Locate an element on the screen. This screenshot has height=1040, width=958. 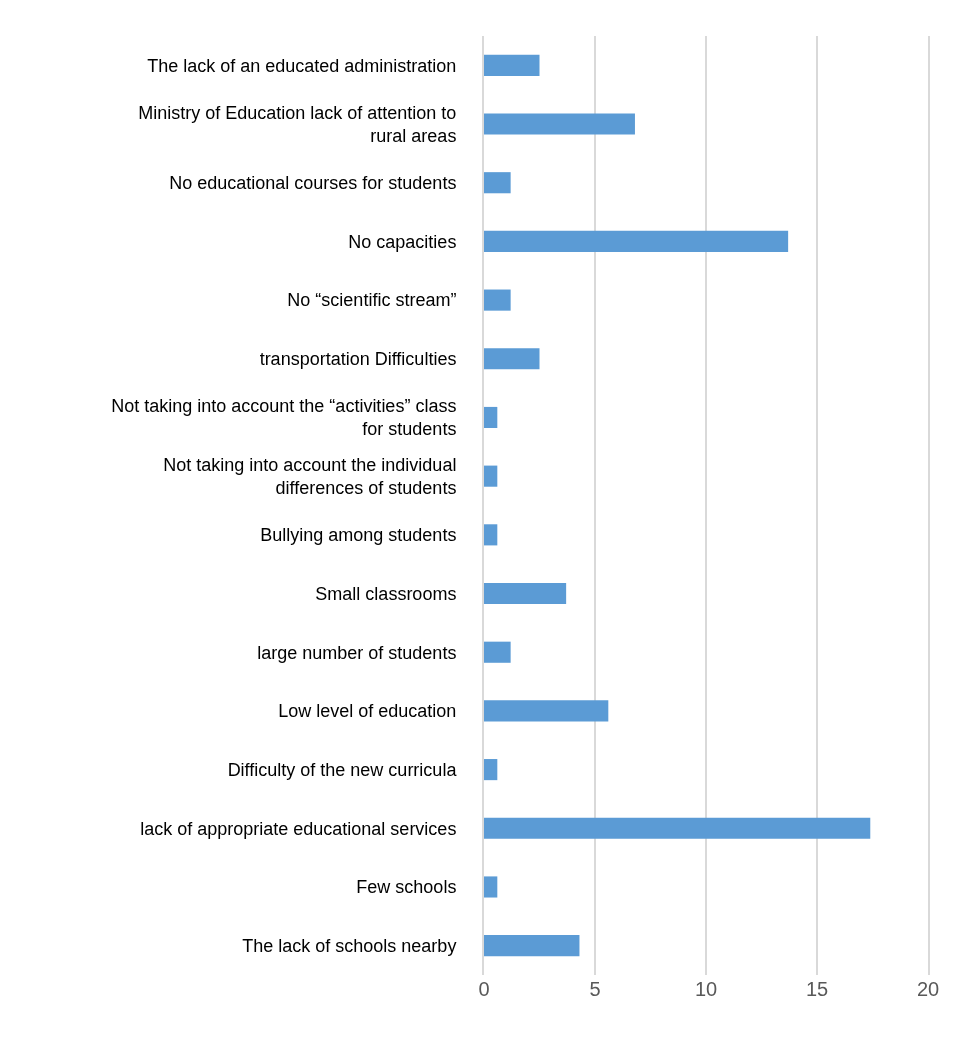
y-tick-label: No capacities is located at coordinates (402, 241).